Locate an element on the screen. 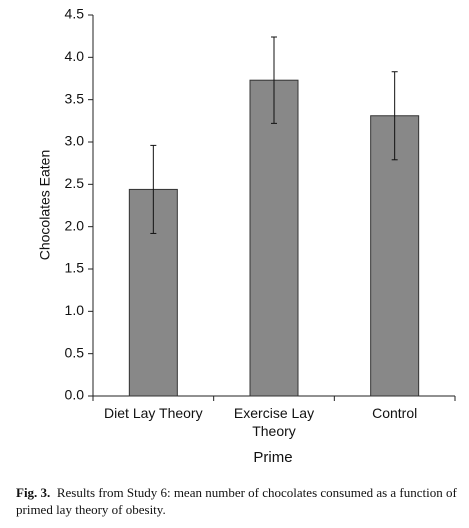  y-tick-label: 0.5 is located at coordinates (75, 352).